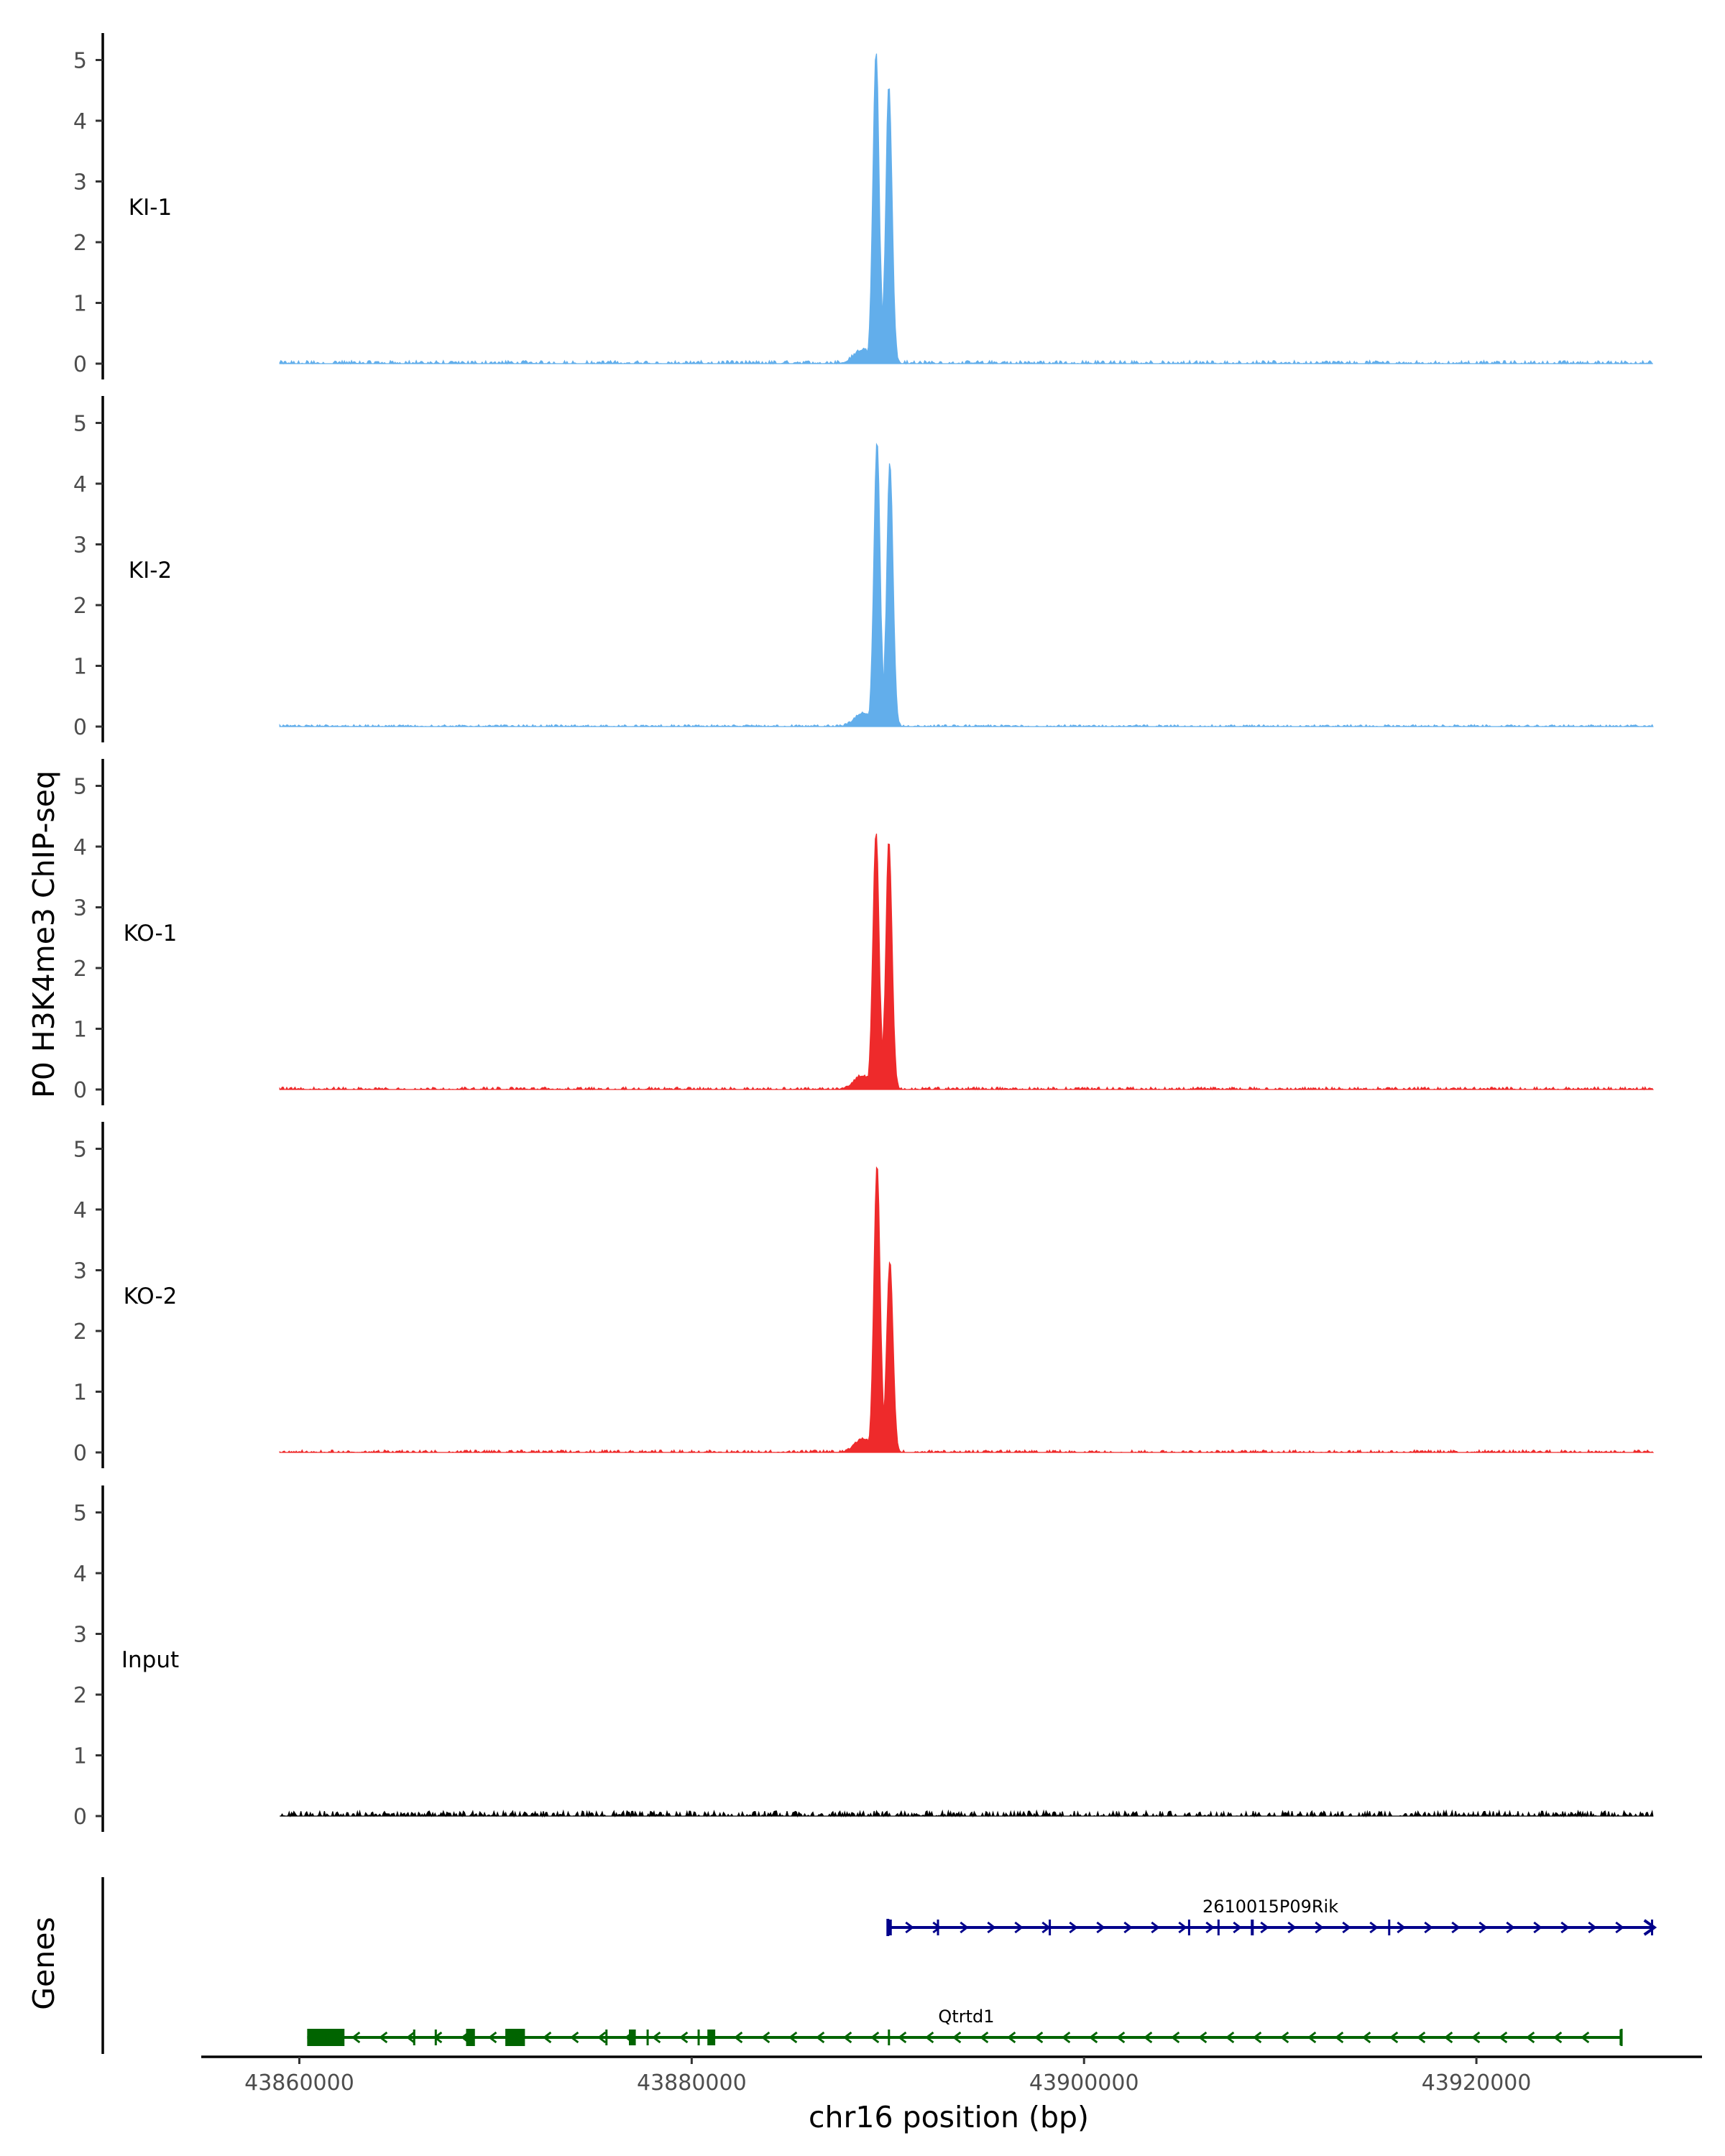 This screenshot has width=1725, height=2156. I want to click on gene-model: 2610015P09Rik, so click(1271, 1917).